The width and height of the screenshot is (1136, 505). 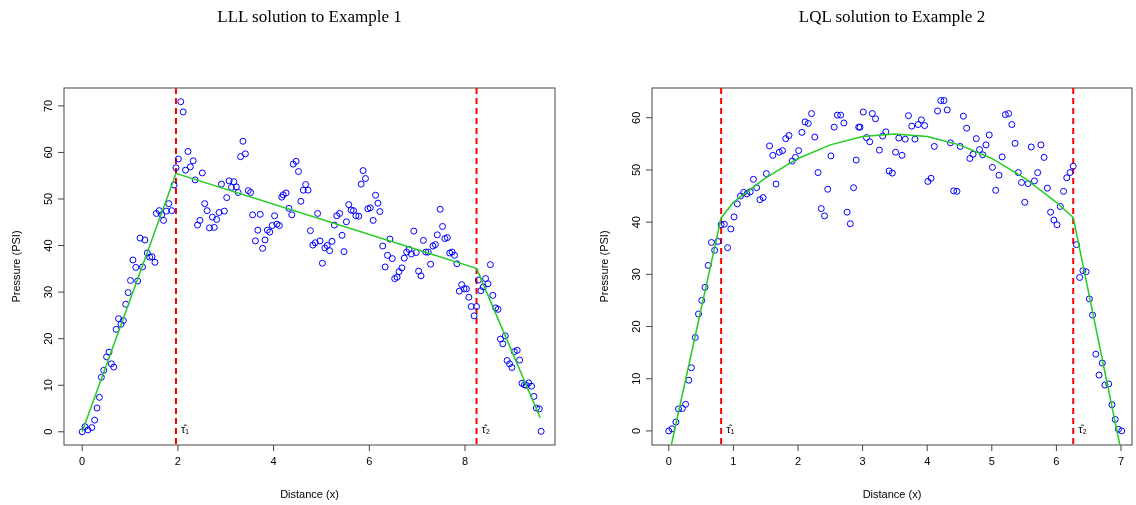 What do you see at coordinates (892, 16) in the screenshot?
I see `chart-title: LQL solution to Example 2` at bounding box center [892, 16].